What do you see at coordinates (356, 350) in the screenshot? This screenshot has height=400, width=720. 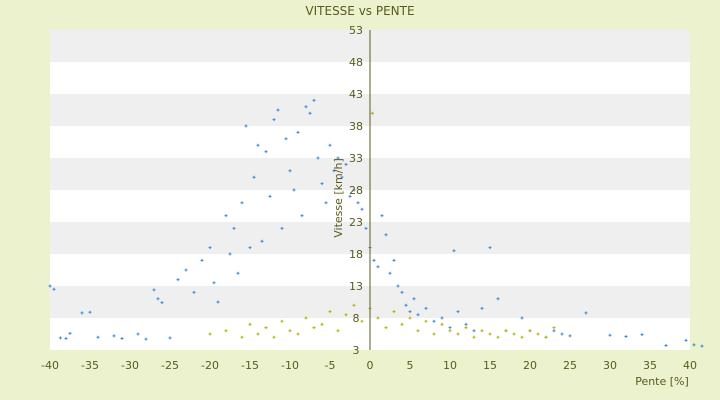 I see `y-tick-label: 3` at bounding box center [356, 350].